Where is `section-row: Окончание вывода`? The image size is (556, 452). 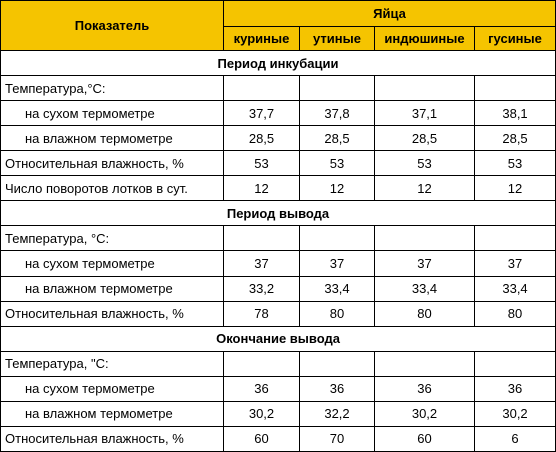
section-row: Окончание вывода is located at coordinates (278, 338).